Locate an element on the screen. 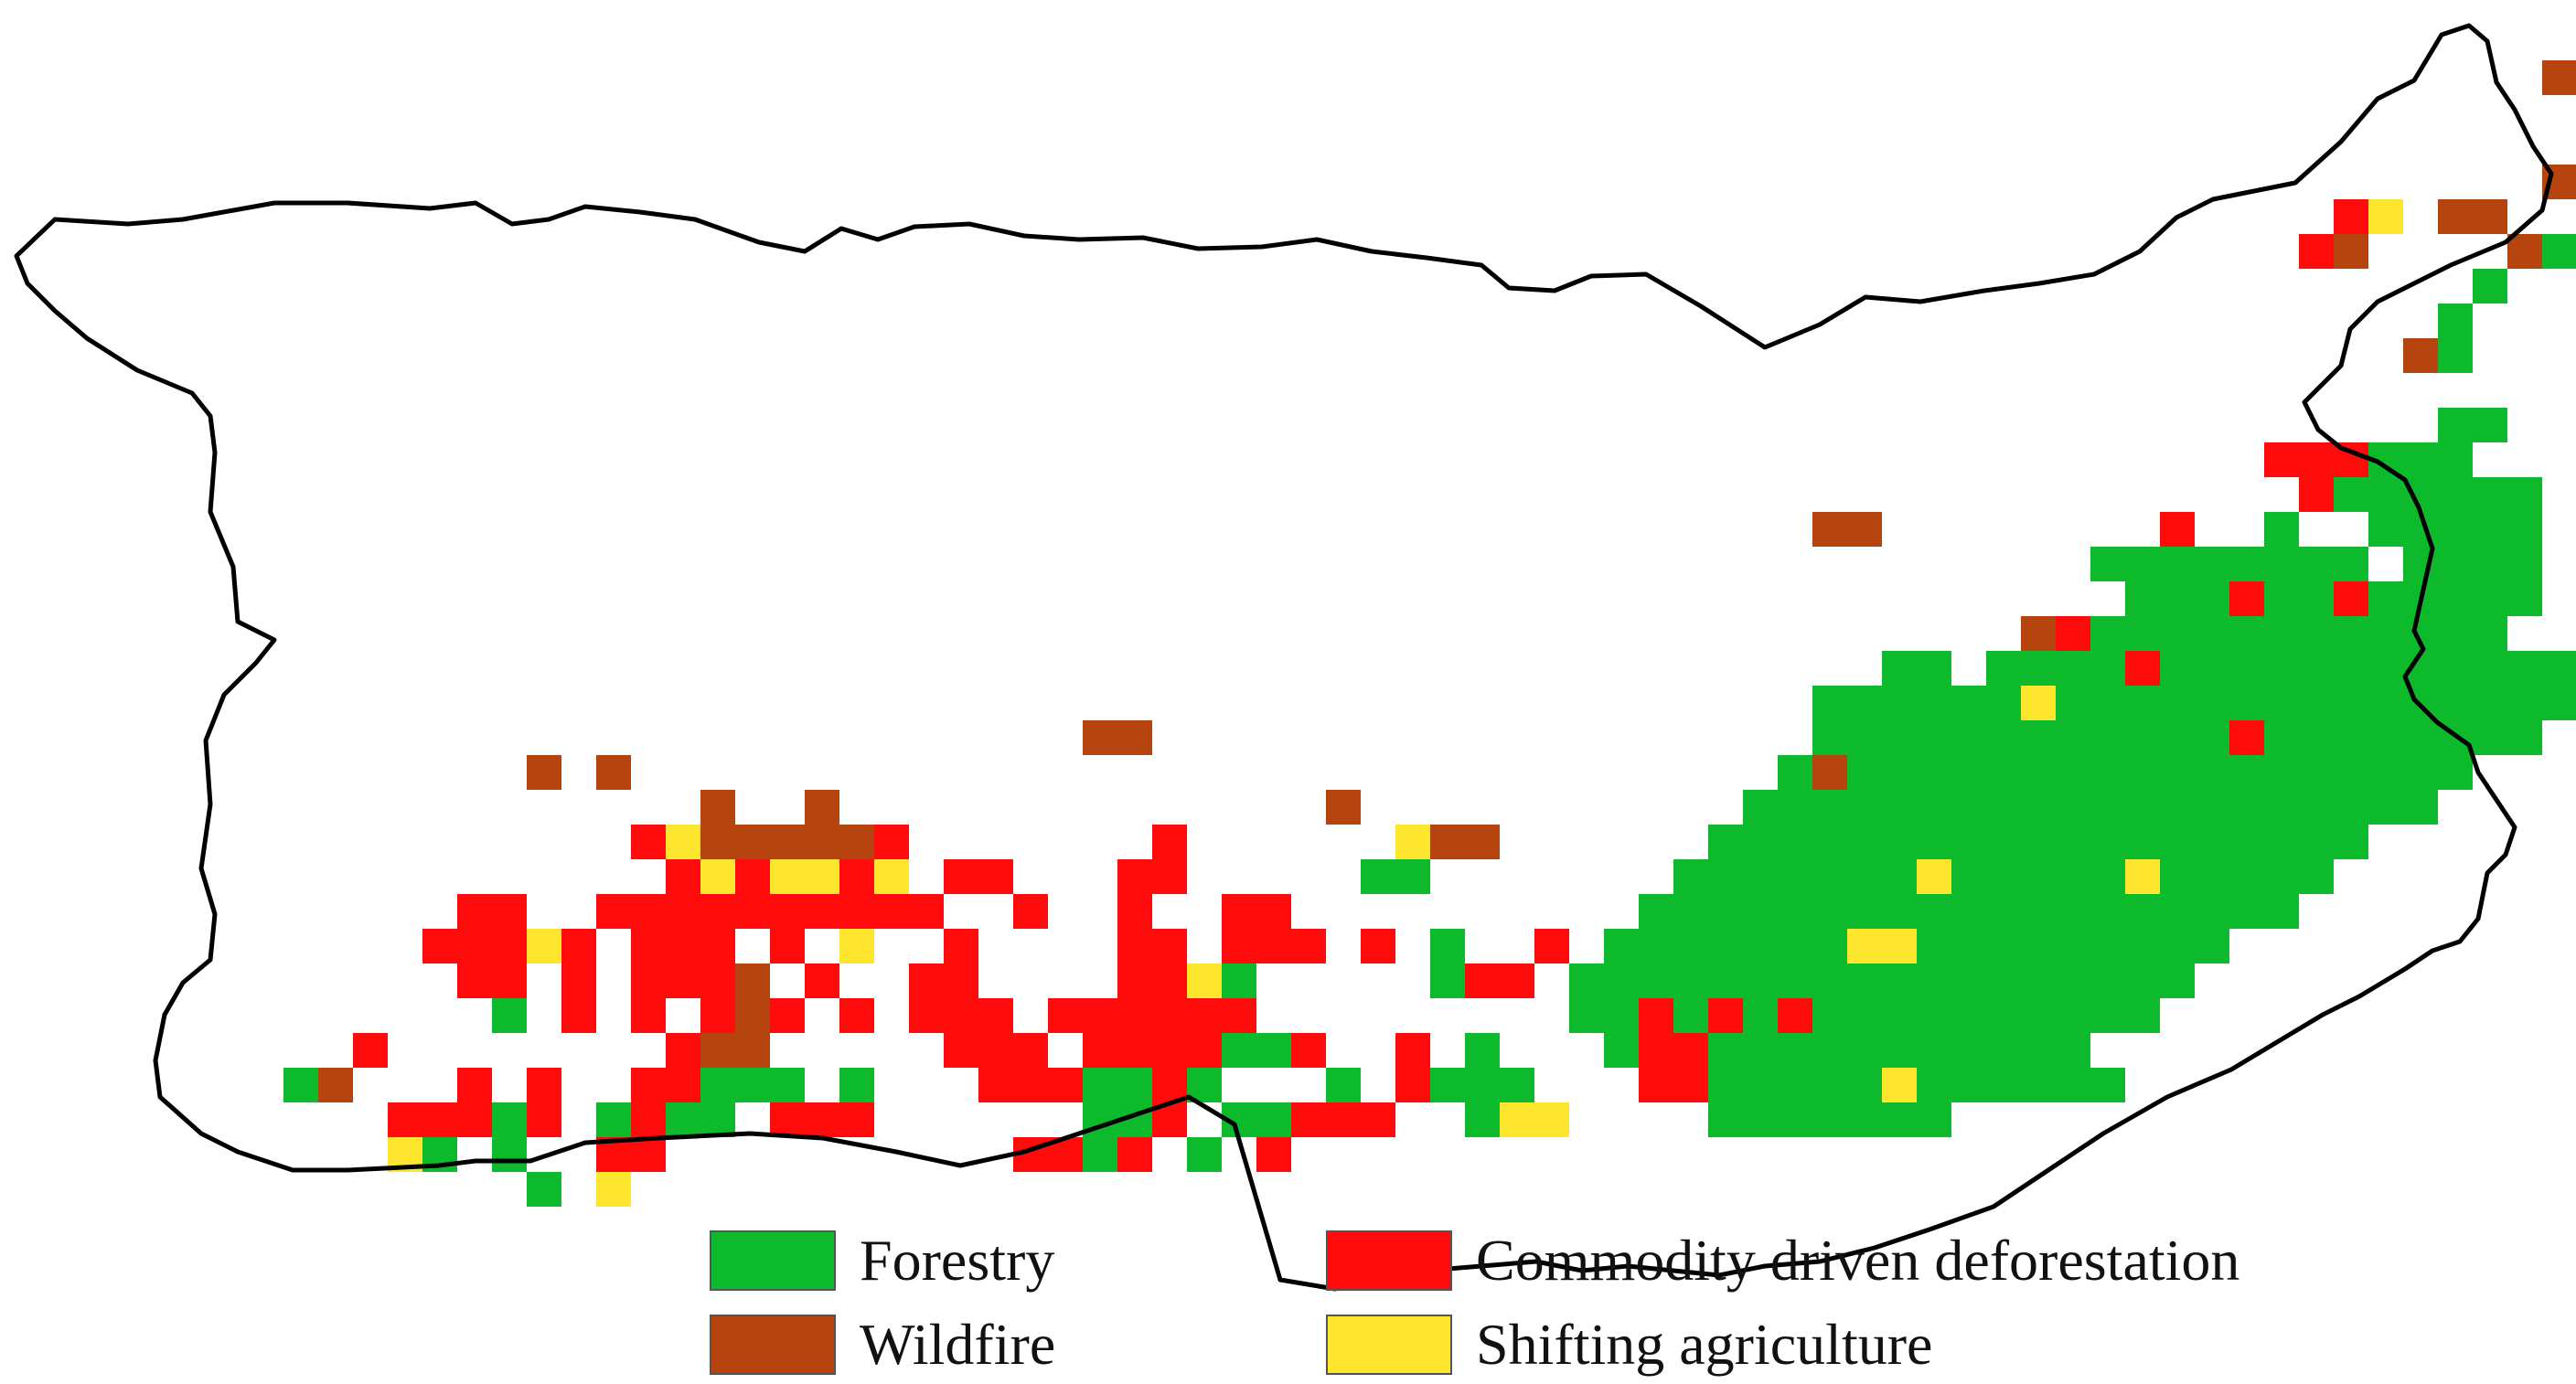 The image size is (2576, 1384). legend-swatch-commodity is located at coordinates (1389, 1260).